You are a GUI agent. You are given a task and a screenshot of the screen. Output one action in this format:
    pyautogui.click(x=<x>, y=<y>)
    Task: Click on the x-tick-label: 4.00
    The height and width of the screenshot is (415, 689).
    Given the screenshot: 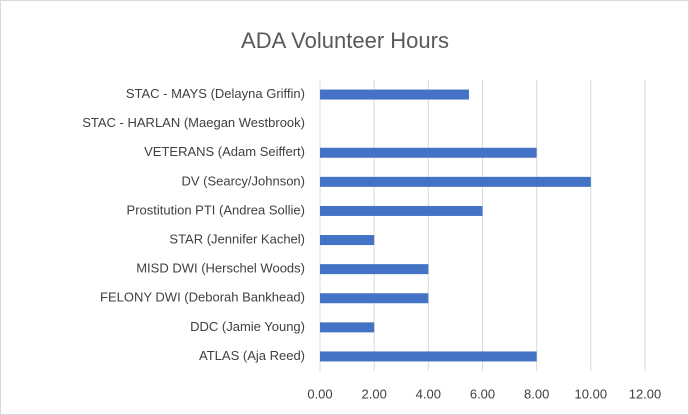 What is the action you would take?
    pyautogui.click(x=428, y=393)
    